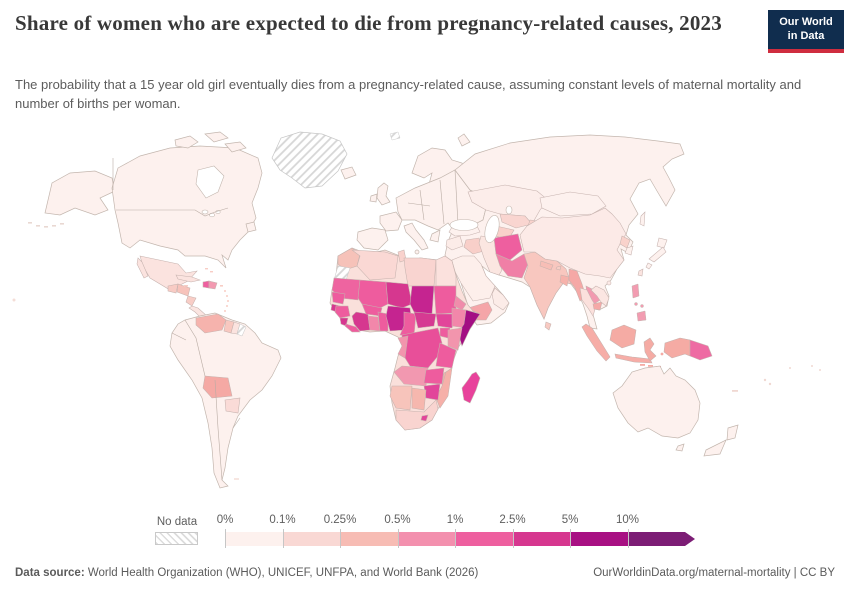 This screenshot has width=850, height=600. I want to click on region-oceania, so click(701, 370).